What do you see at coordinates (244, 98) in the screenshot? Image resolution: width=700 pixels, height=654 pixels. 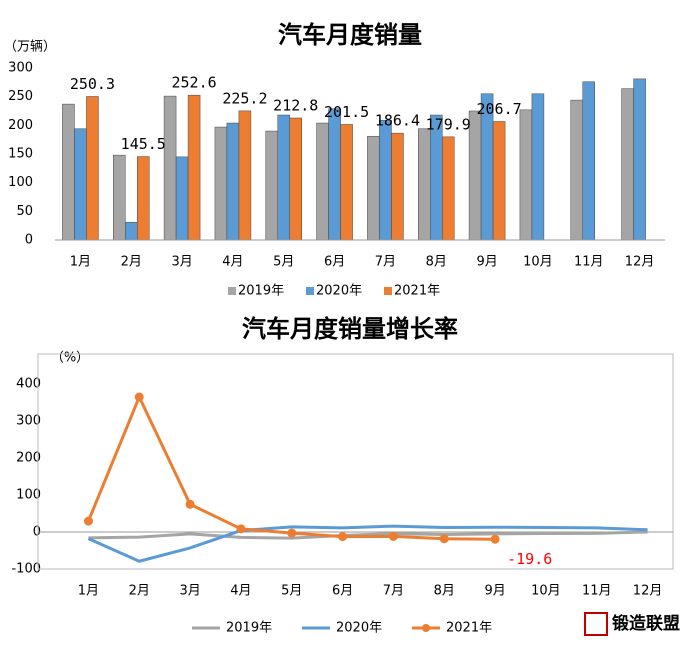 I see `value-label: 225.2` at bounding box center [244, 98].